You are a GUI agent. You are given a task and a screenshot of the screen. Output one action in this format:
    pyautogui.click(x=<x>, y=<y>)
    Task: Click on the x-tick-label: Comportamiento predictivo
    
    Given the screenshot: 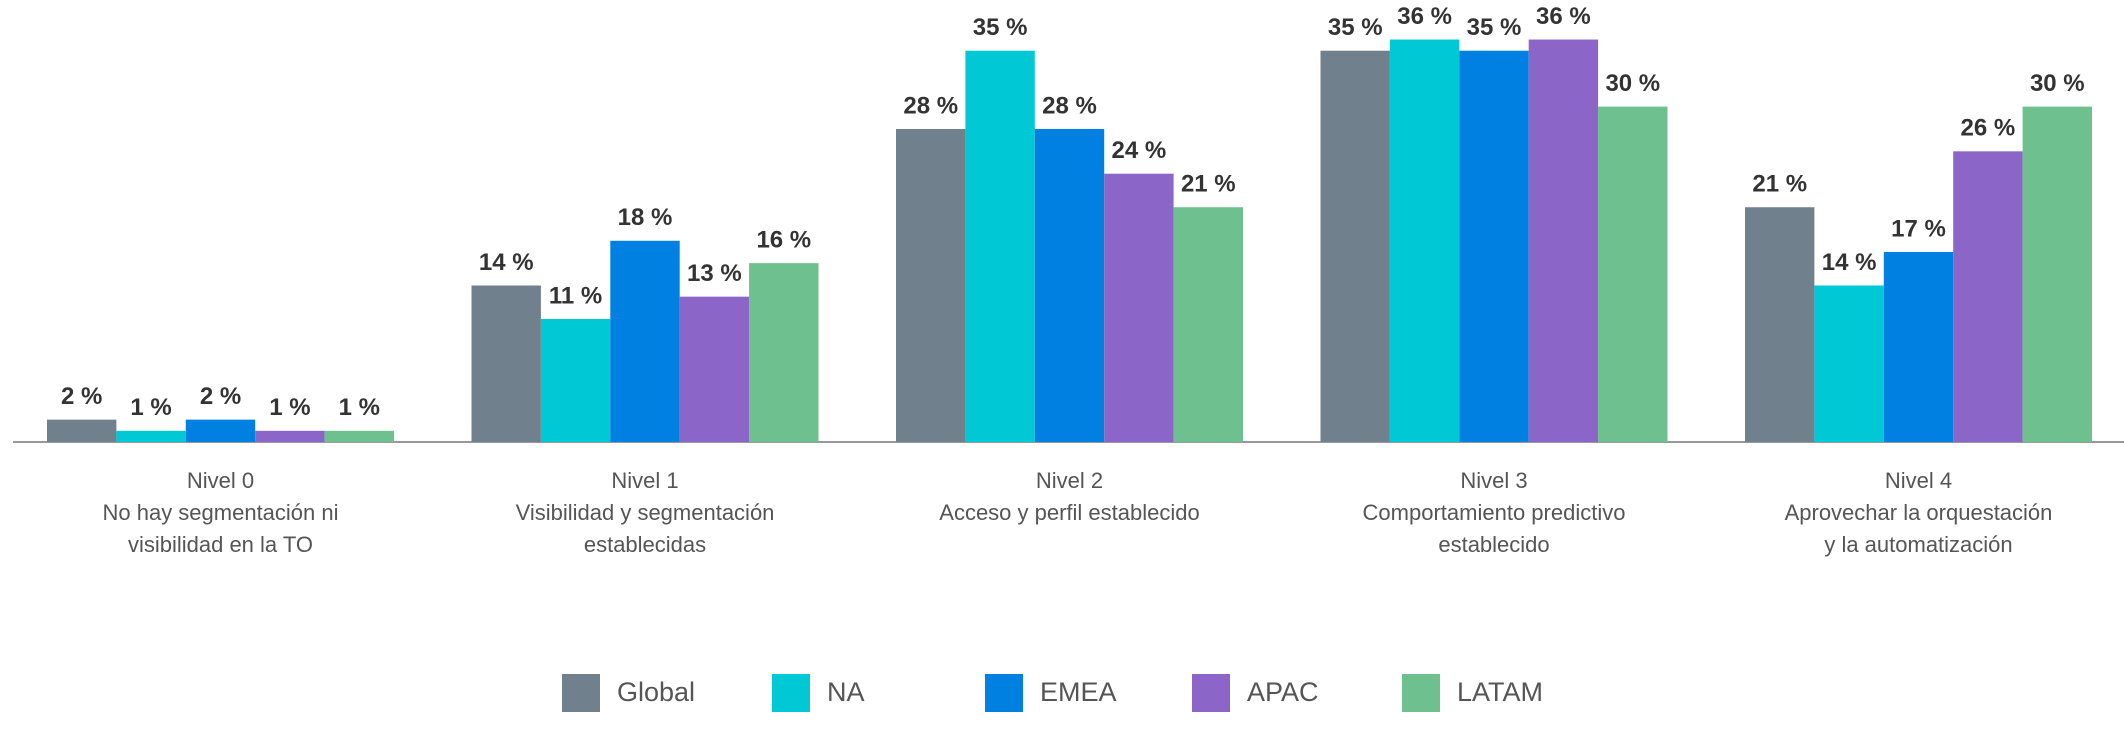 What is the action you would take?
    pyautogui.click(x=1494, y=512)
    